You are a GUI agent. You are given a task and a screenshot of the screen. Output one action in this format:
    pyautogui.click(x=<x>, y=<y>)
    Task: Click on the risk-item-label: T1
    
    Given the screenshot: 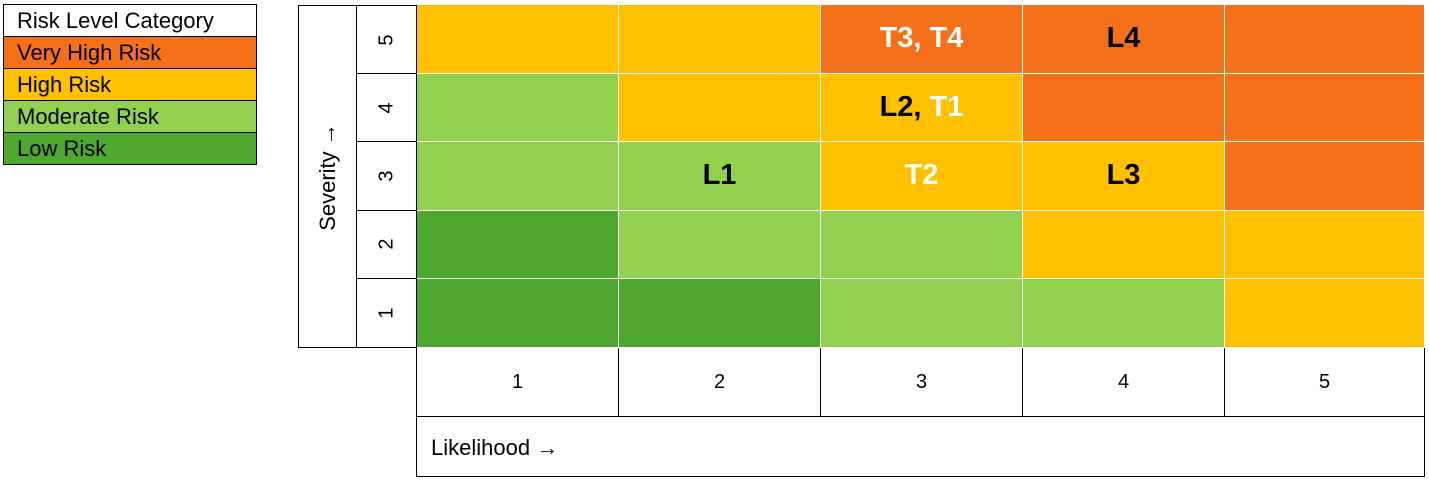 What is the action you would take?
    pyautogui.click(x=946, y=106)
    